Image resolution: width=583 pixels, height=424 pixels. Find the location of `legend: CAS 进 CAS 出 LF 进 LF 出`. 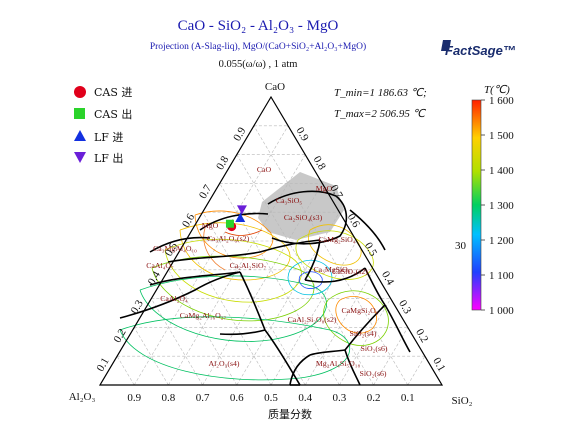

legend: CAS 进 CAS 出 LF 进 LF 出 is located at coordinates (103, 125).